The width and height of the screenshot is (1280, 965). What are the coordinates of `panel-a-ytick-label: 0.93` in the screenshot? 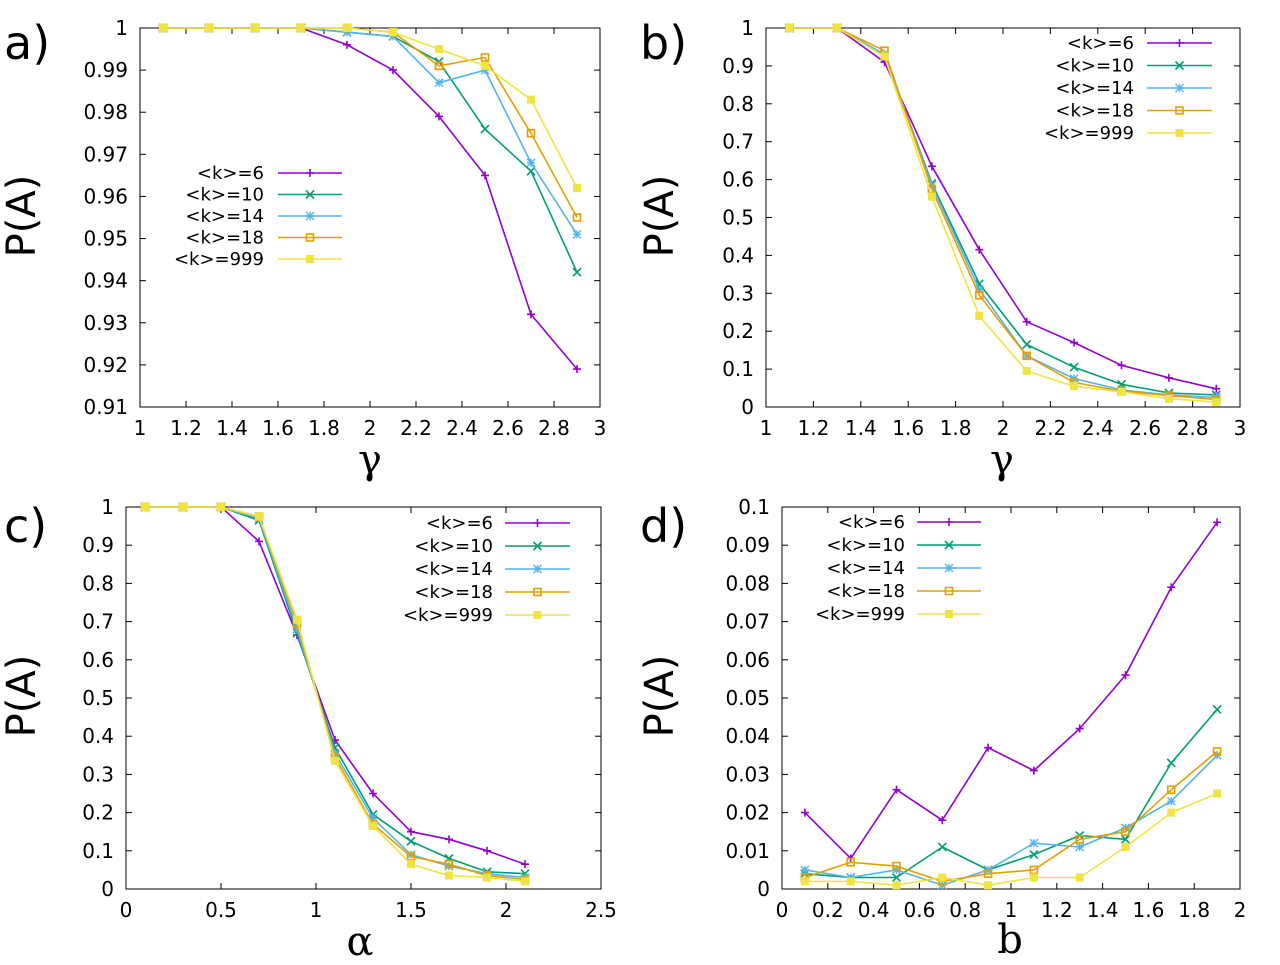 It's located at (105, 323).